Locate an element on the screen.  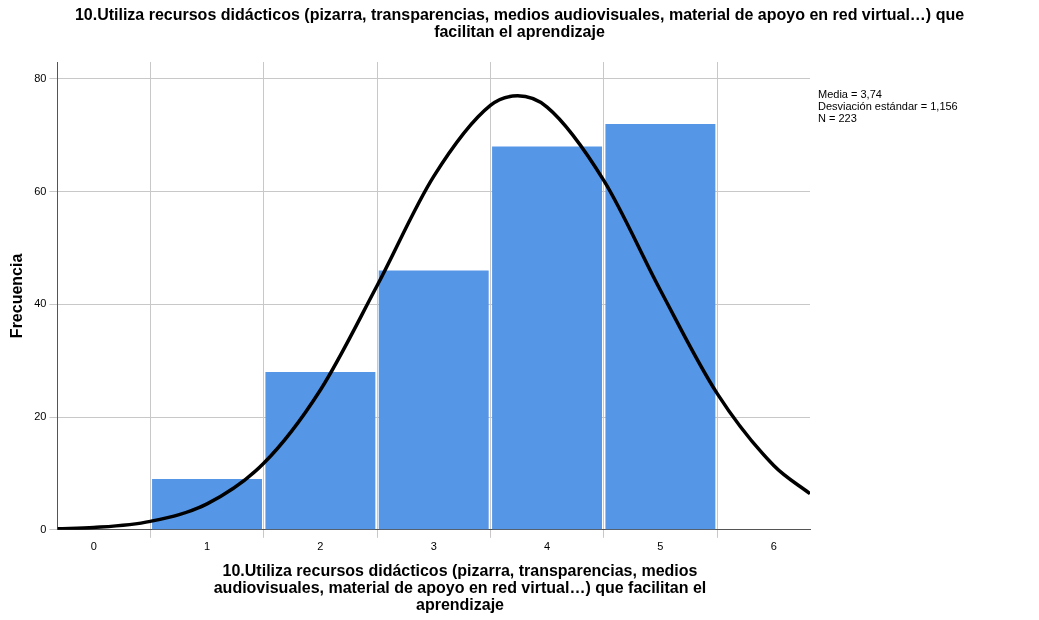
text: Desviación estándar = 1,156 is located at coordinates (888, 106).